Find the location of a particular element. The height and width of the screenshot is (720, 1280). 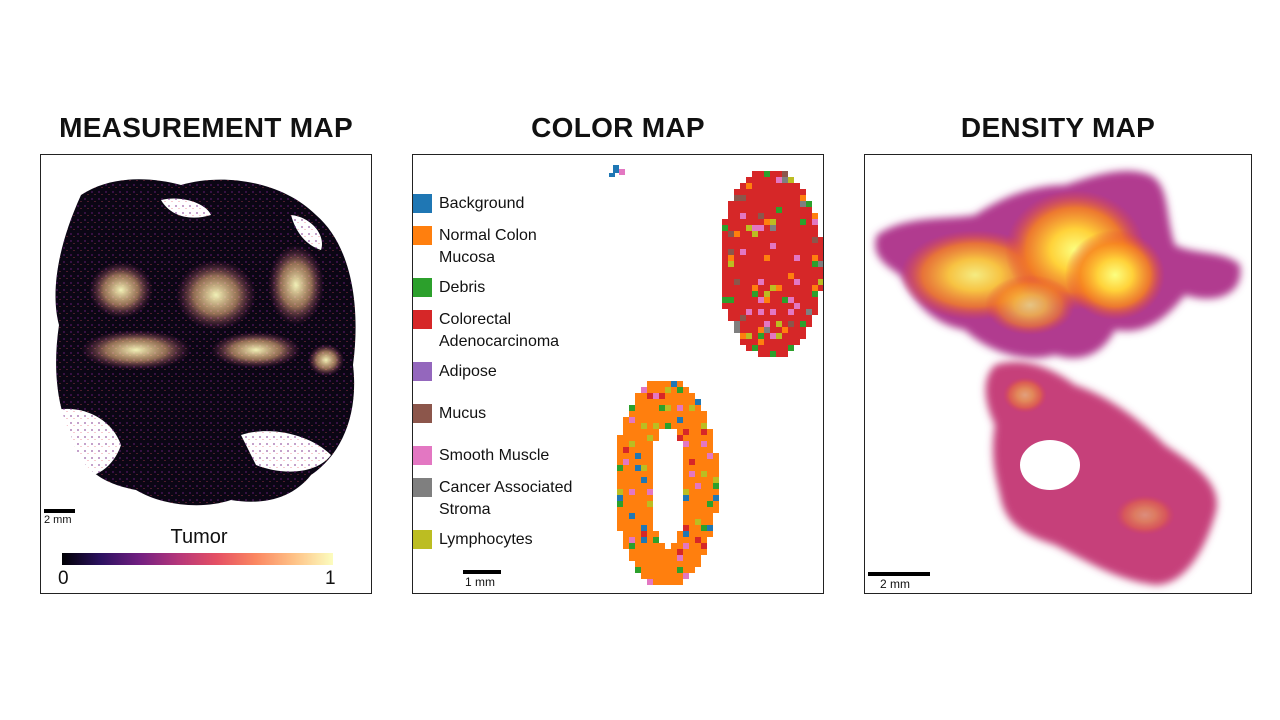

legend-item: Background is located at coordinates (468, 204).